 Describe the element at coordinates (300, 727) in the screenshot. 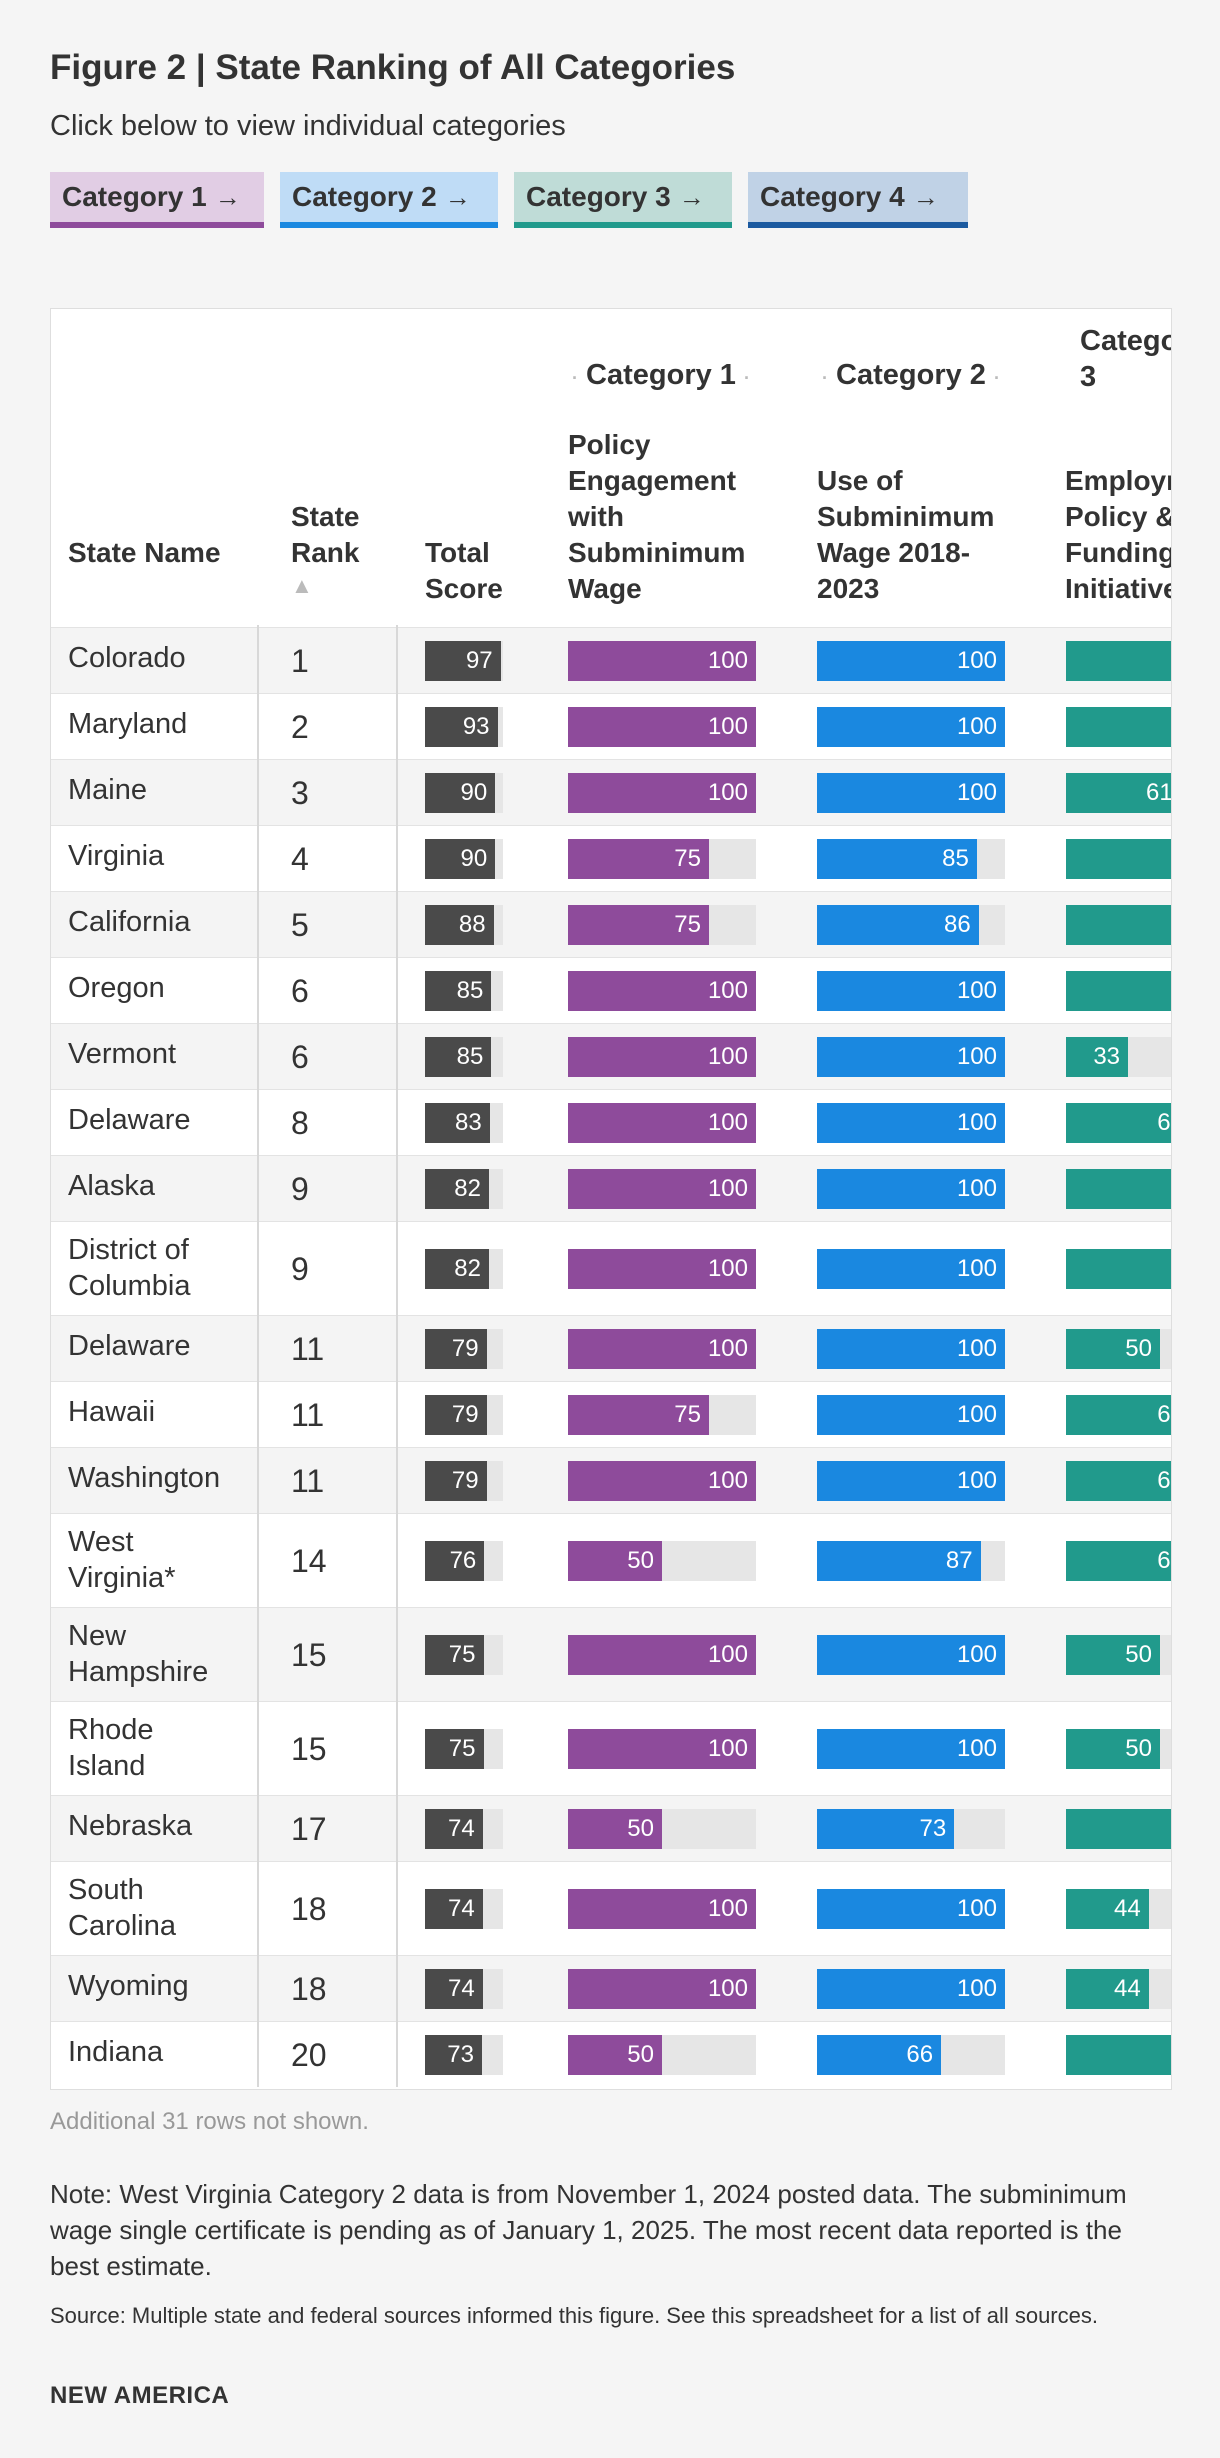

I see `state-rank: 2` at that location.